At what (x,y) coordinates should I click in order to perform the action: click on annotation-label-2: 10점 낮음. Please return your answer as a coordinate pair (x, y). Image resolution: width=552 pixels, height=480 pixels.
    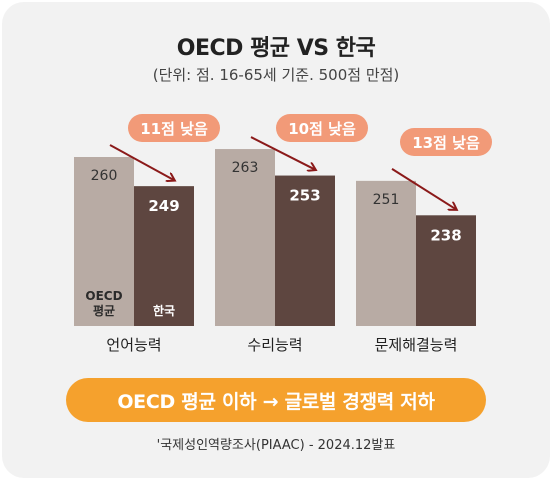
    Looking at the image, I should click on (322, 129).